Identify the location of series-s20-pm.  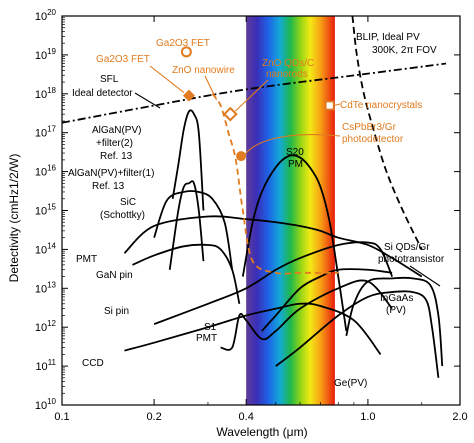
(294, 243).